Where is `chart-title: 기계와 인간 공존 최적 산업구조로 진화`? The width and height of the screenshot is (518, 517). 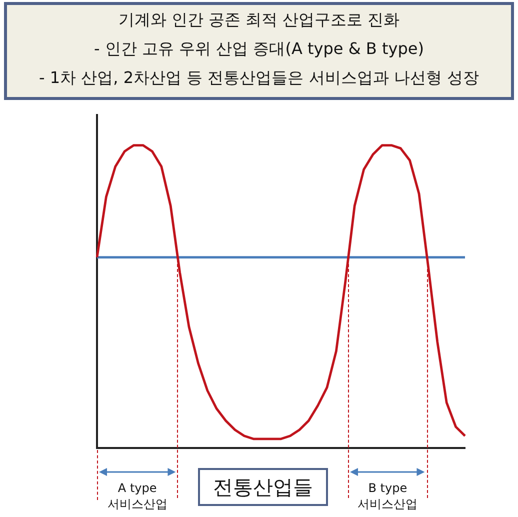
chart-title: 기계와 인간 공존 최적 산업구조로 진화 is located at coordinates (259, 20).